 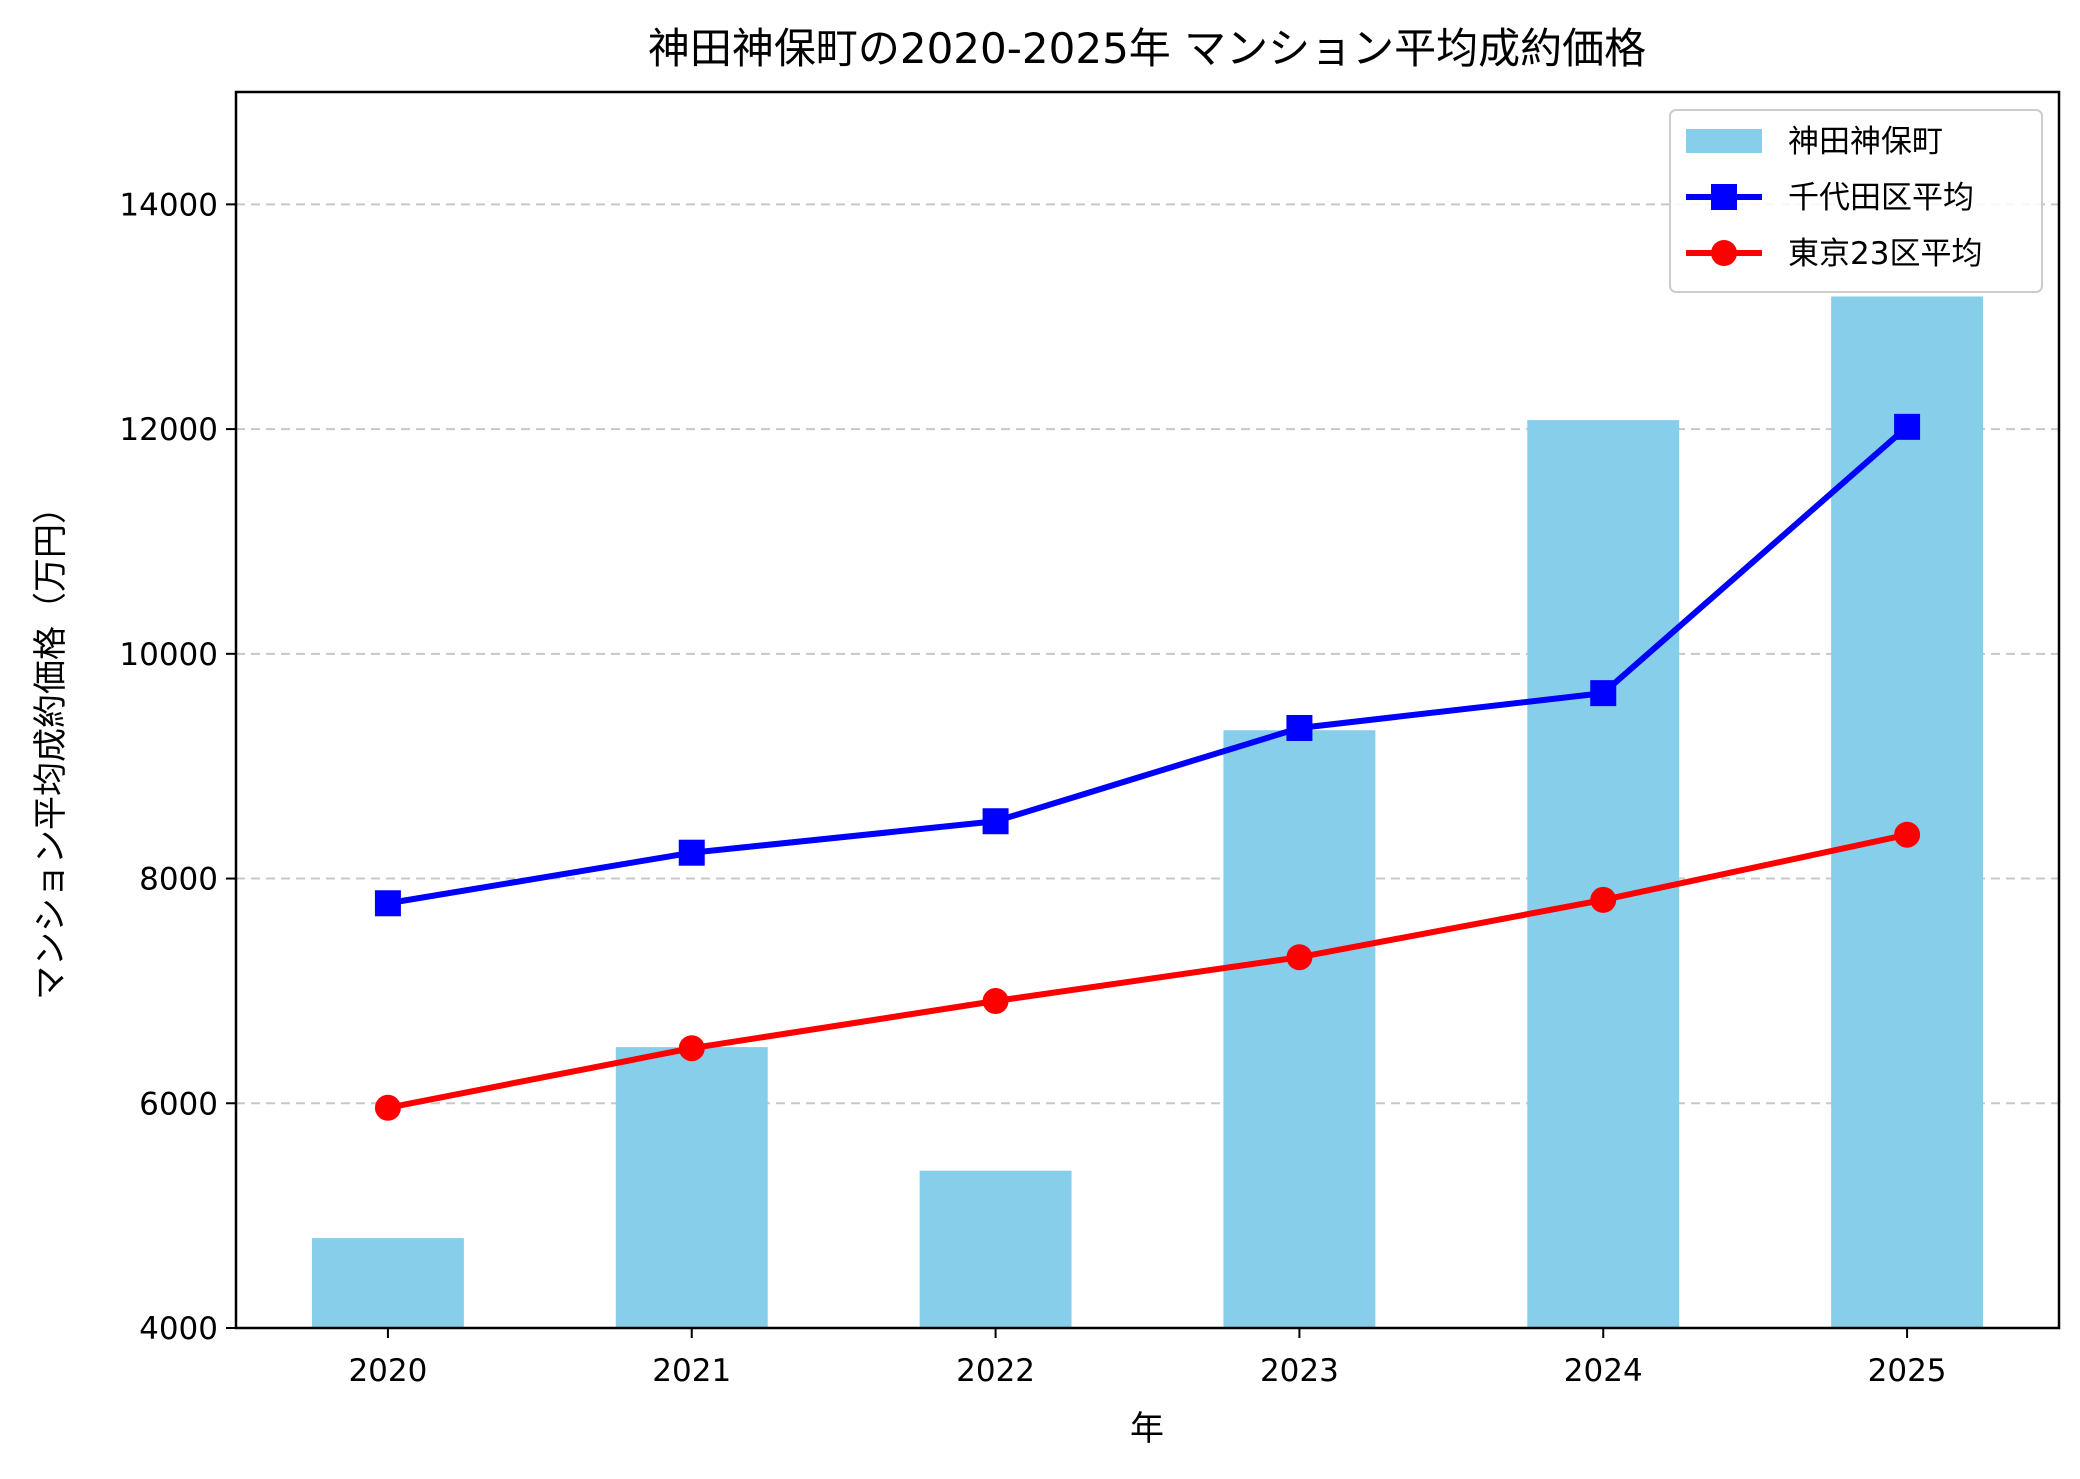 What do you see at coordinates (1603, 1371) in the screenshot?
I see `x-tick-label: 2024` at bounding box center [1603, 1371].